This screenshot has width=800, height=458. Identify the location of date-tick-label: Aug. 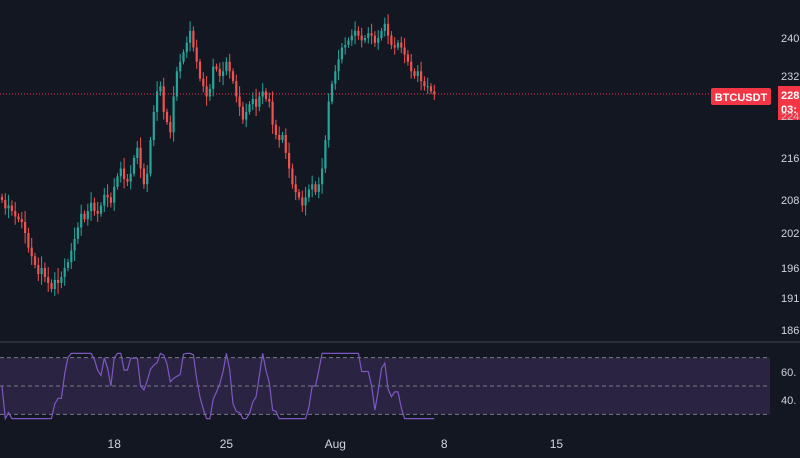
(335, 444).